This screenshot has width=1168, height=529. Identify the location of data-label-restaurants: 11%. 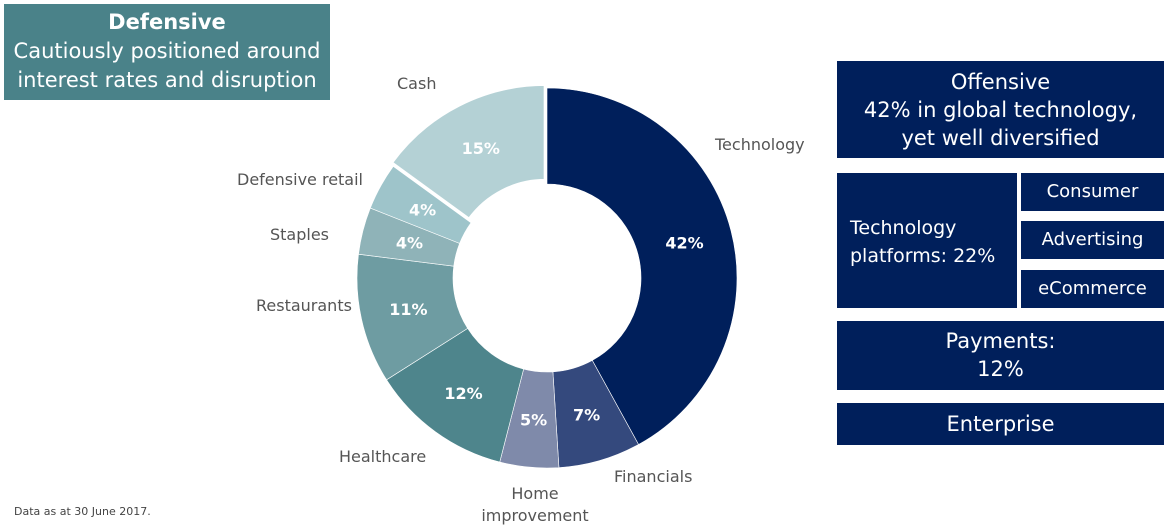
(408, 309).